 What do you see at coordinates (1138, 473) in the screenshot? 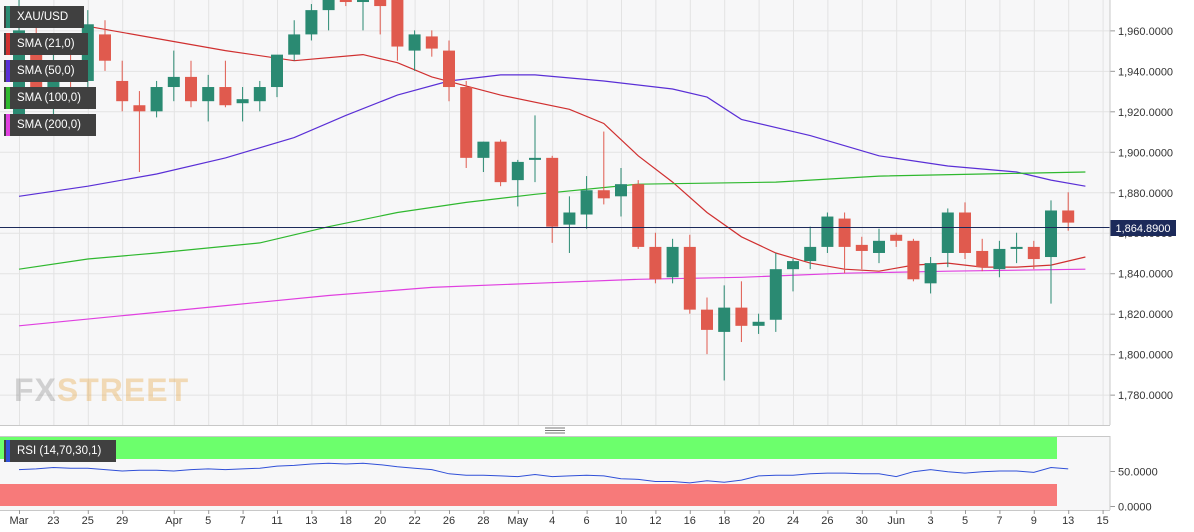
I see `rsi-tick-label: 50.0000` at bounding box center [1138, 473].